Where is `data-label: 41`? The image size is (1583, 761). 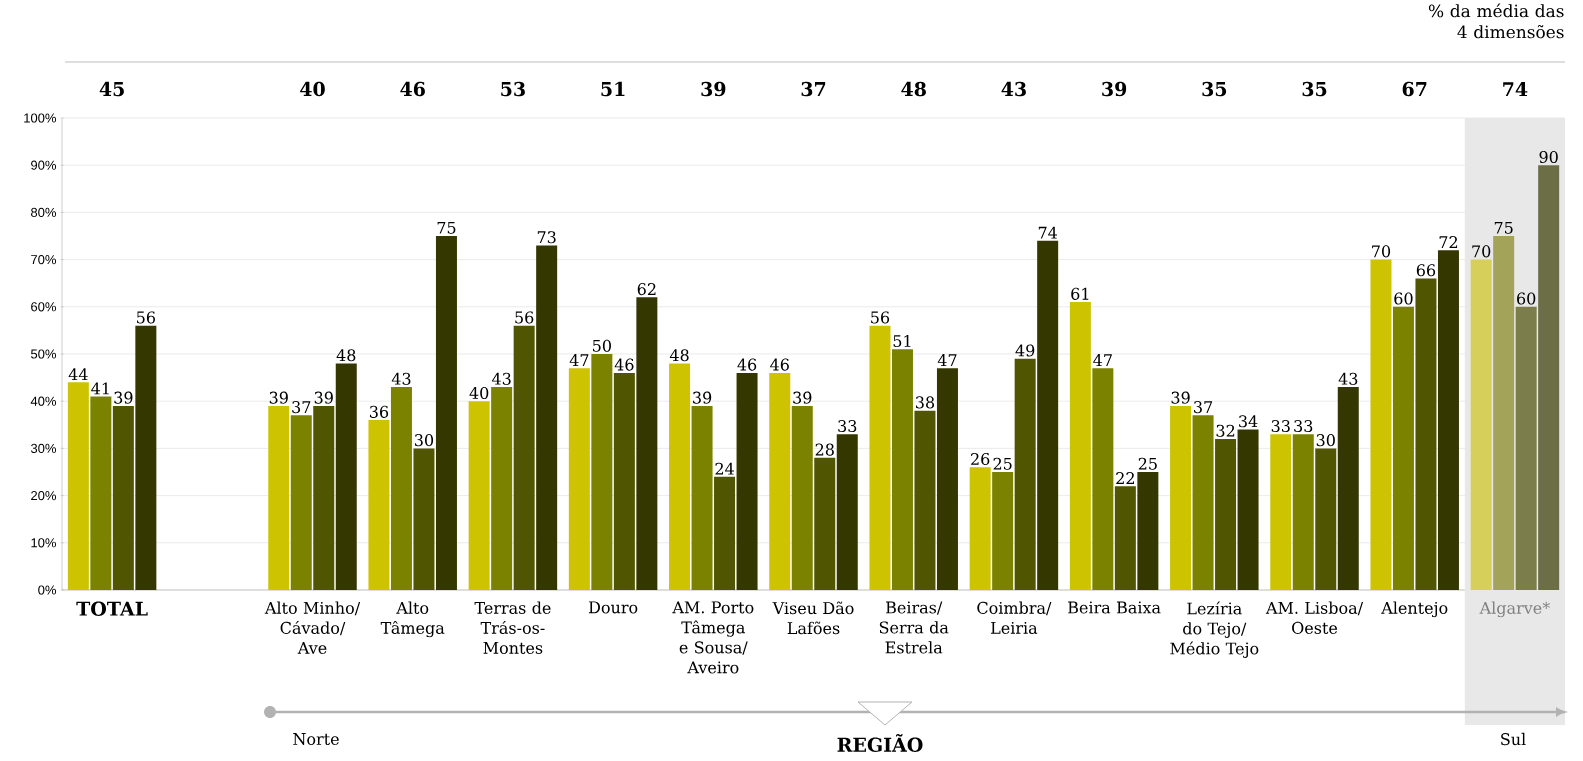 data-label: 41 is located at coordinates (100, 388).